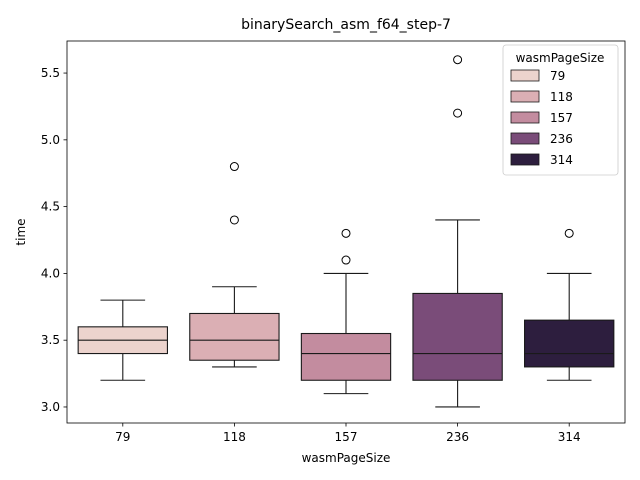 This screenshot has height=480, width=640. I want to click on y-tick-label: 4.5, so click(50, 207).